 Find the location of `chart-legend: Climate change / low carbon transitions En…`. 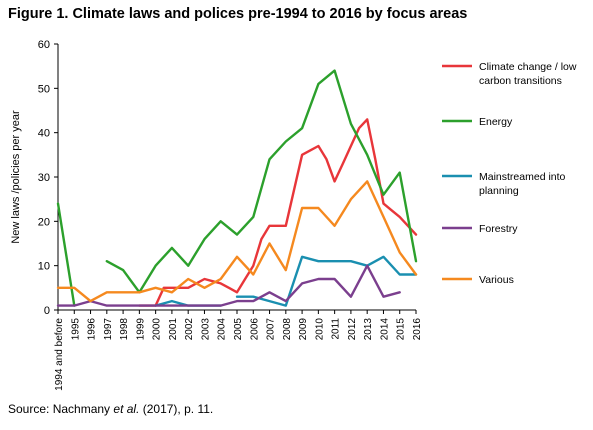

chart-legend: Climate change / low carbon transitions En… is located at coordinates (509, 173).